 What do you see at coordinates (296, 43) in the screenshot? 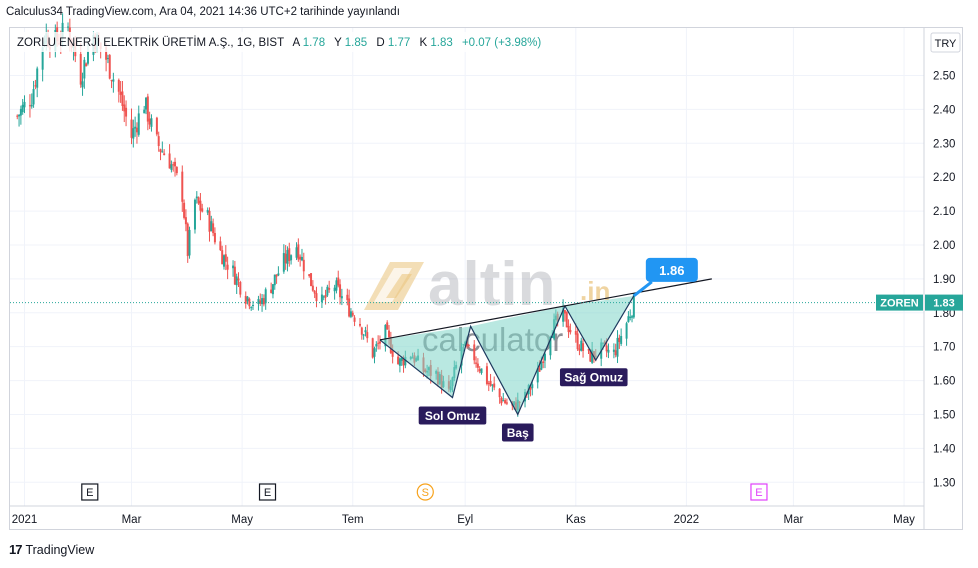
I see `open-label: A` at bounding box center [296, 43].